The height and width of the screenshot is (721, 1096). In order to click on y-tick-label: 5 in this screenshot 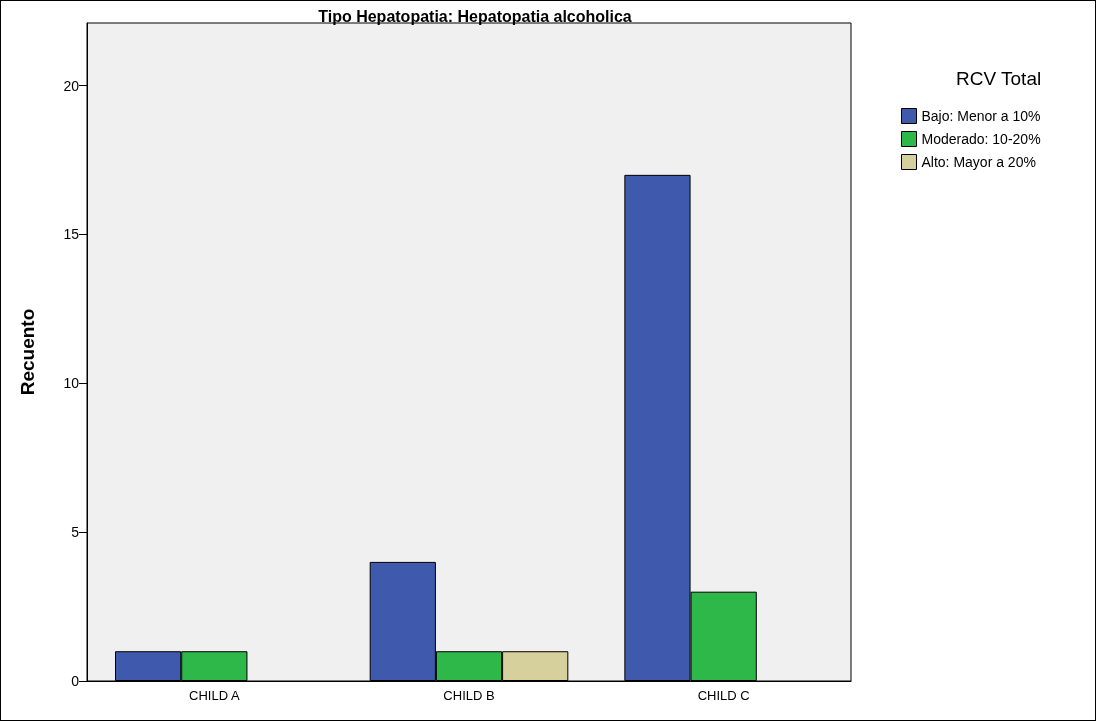, I will do `click(75, 532)`.